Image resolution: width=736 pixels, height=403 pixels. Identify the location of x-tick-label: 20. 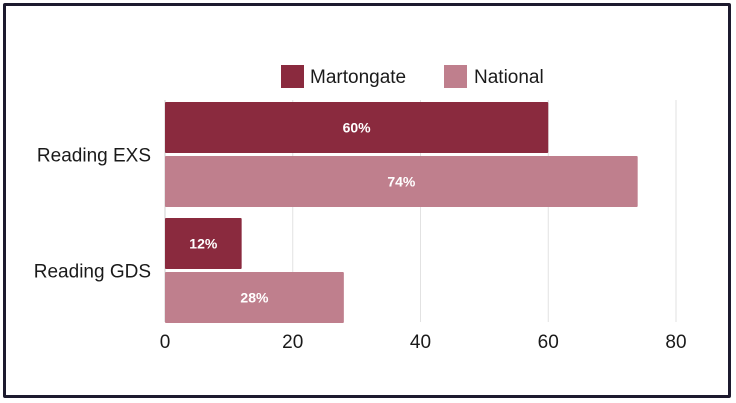
(292, 342).